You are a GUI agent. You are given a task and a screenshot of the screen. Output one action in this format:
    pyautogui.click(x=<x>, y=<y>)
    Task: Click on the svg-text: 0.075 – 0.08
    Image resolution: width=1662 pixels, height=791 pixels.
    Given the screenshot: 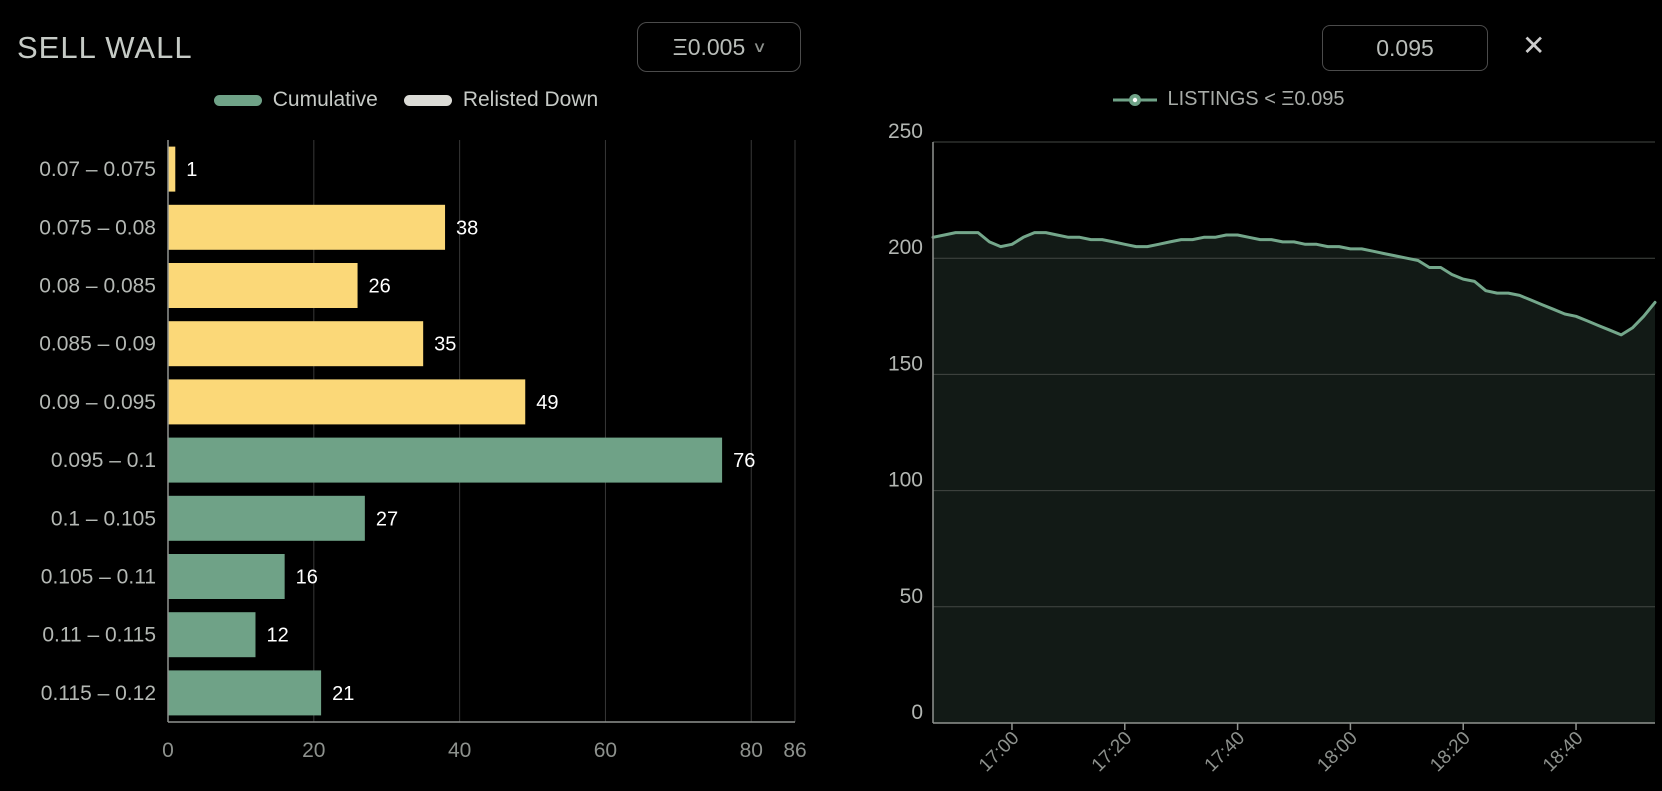 What is the action you would take?
    pyautogui.click(x=97, y=227)
    